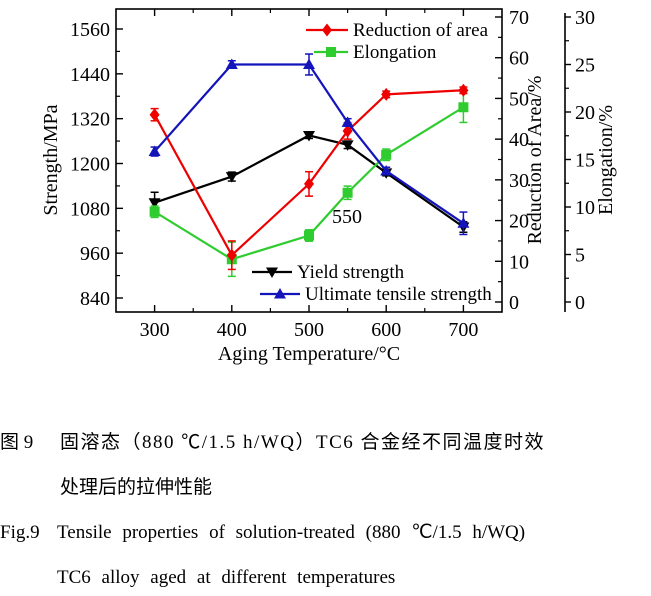  Describe the element at coordinates (90, 120) in the screenshot. I see `left-tick-label: 1320` at that location.